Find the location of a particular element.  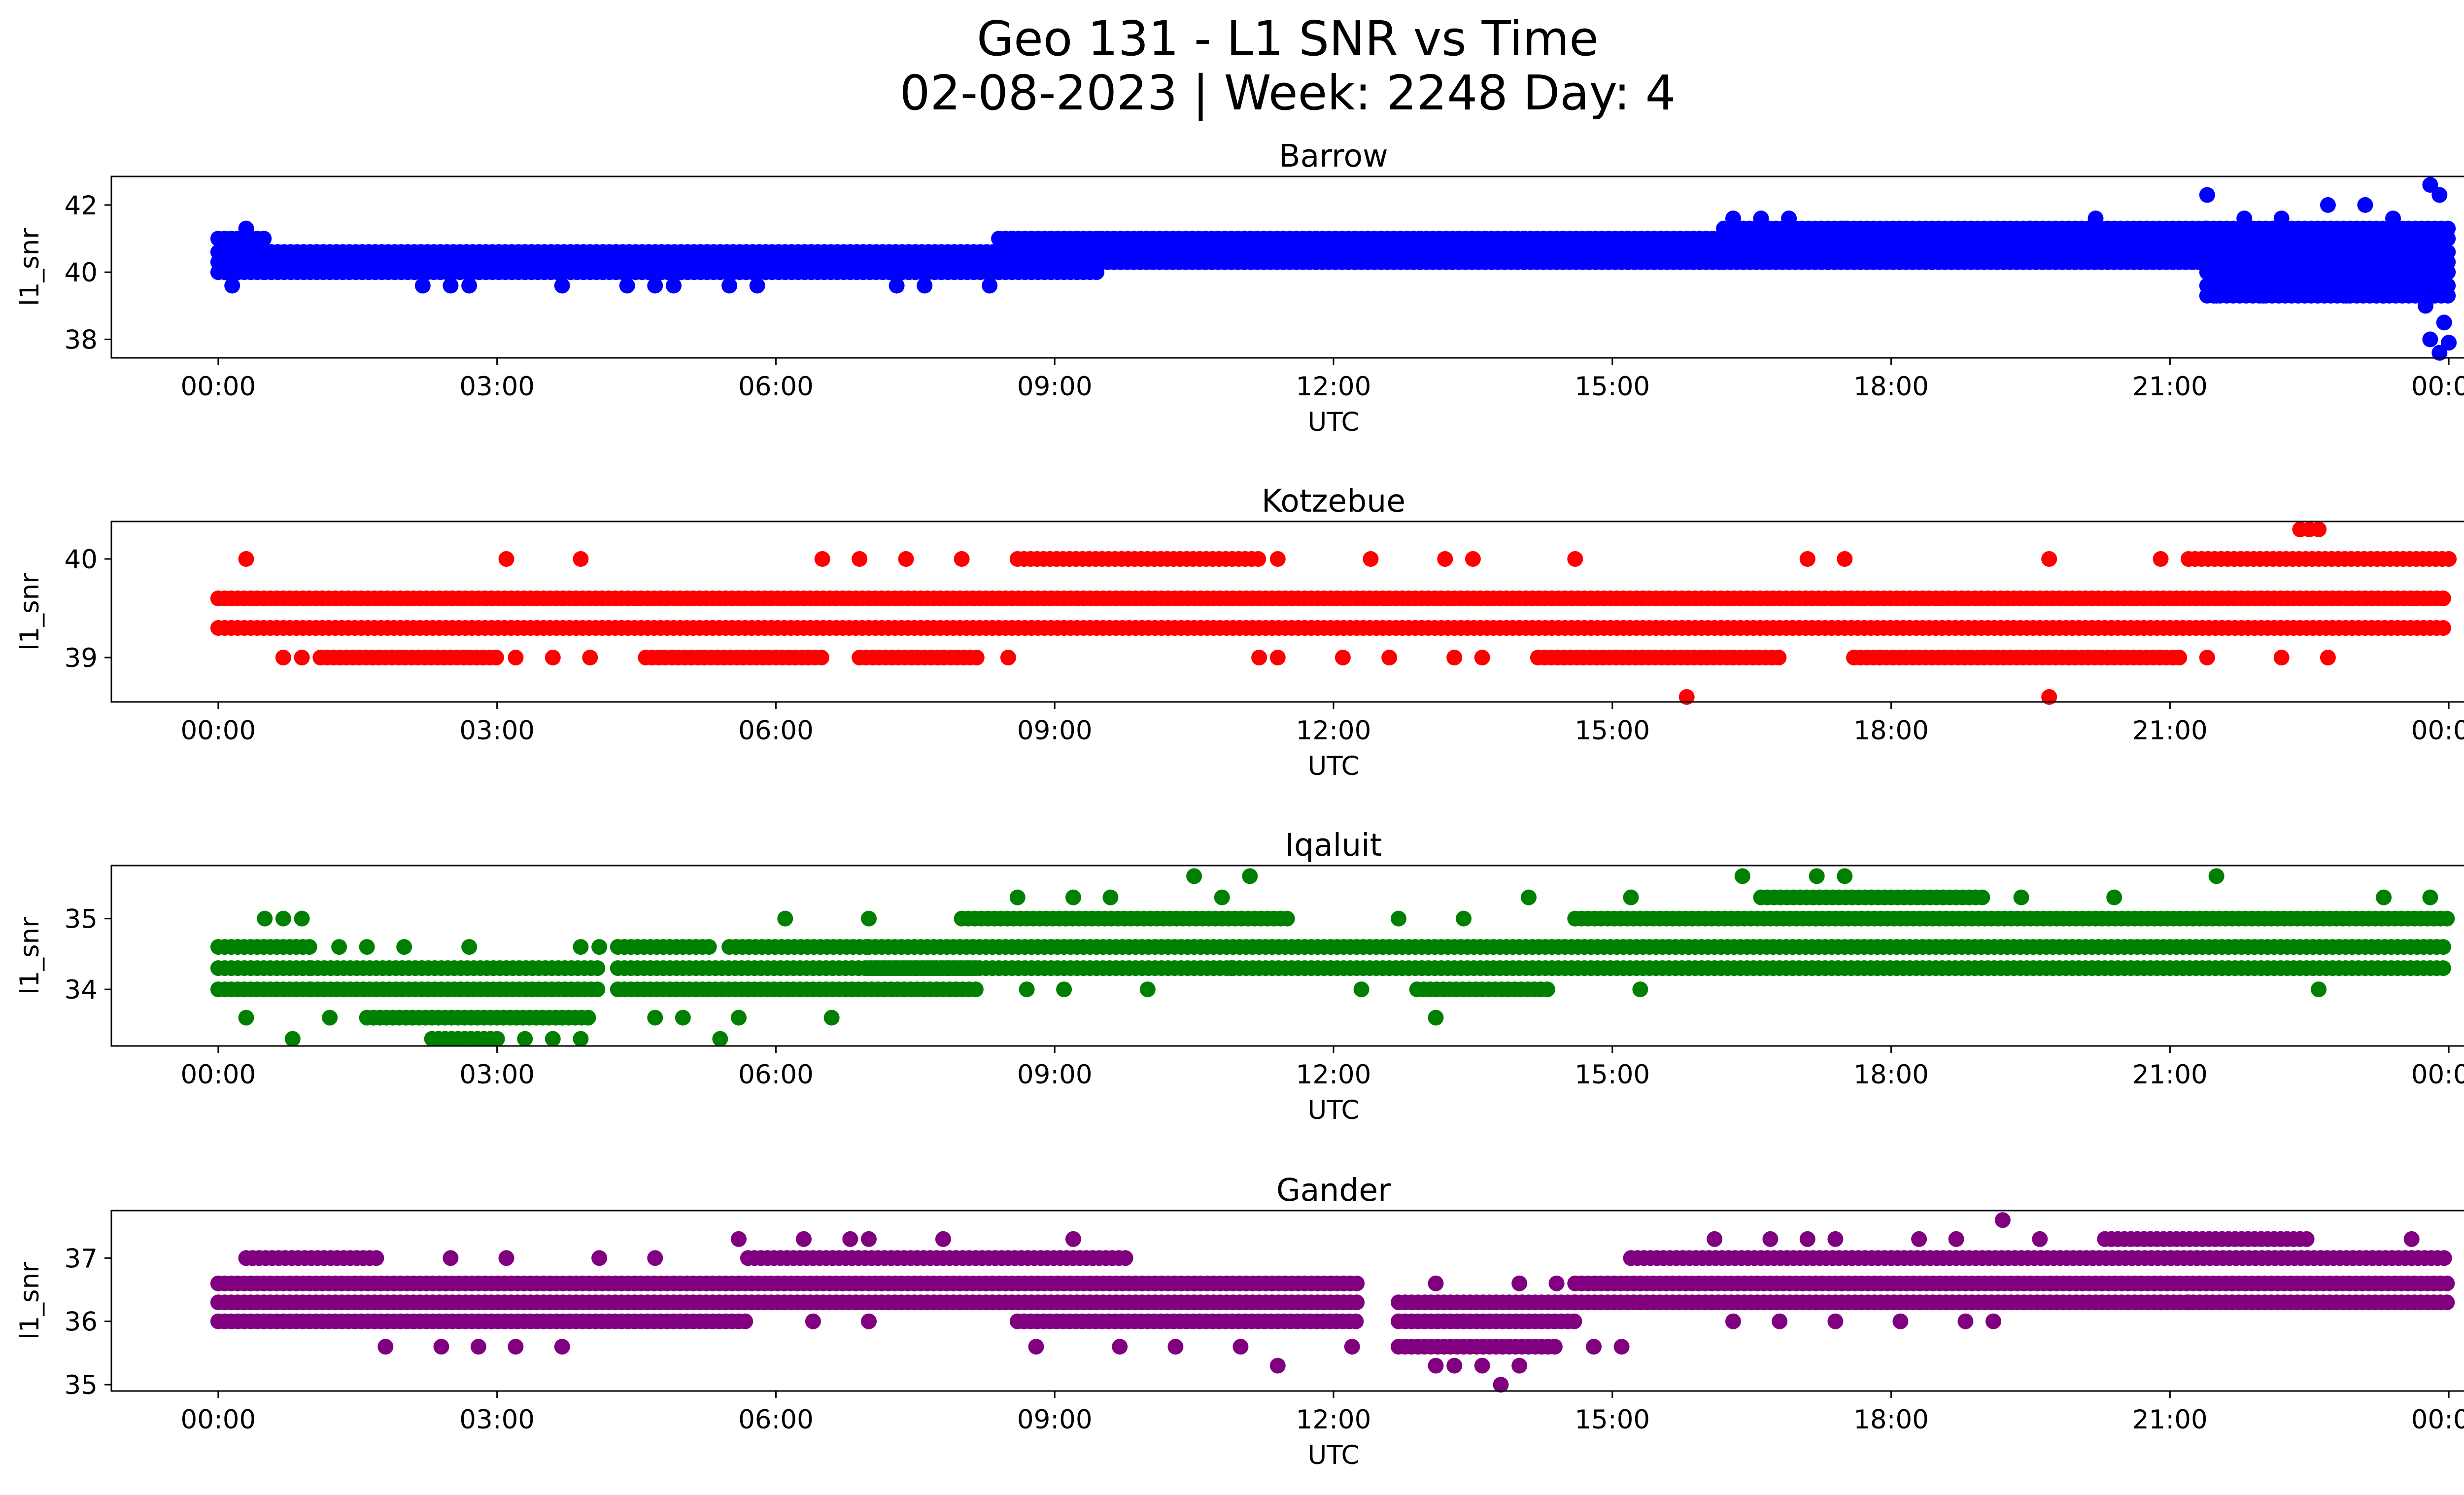

panel-title: Barrow is located at coordinates (1333, 156).